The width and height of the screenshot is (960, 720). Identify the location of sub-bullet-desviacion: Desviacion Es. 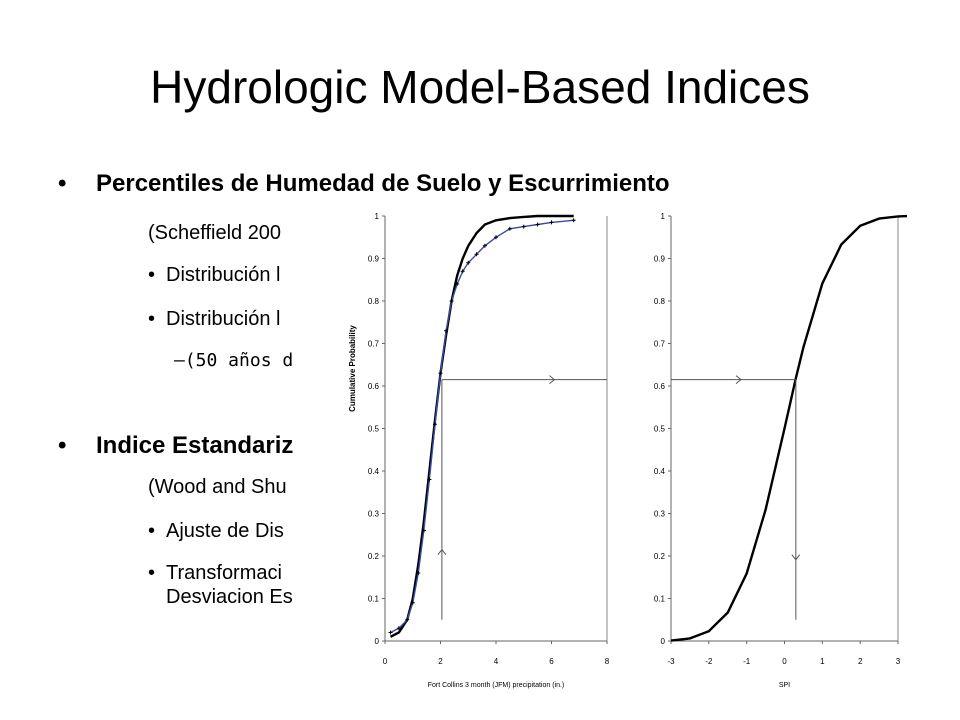
(229, 597).